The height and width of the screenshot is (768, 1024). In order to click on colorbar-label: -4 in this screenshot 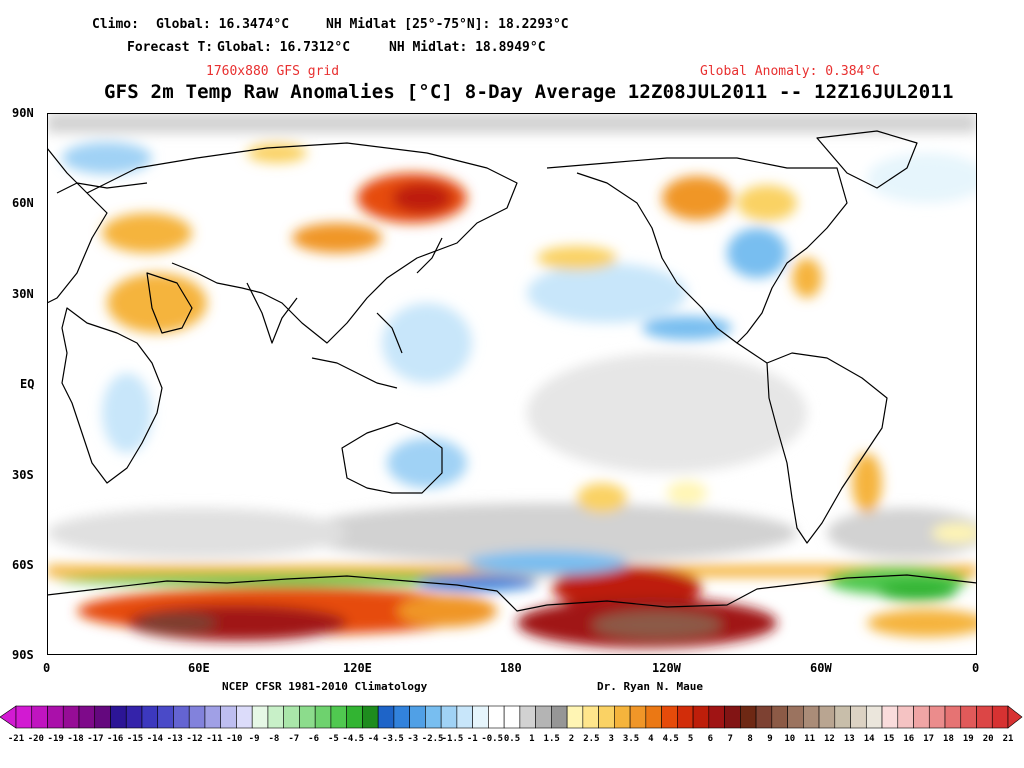, I will do `click(373, 739)`.